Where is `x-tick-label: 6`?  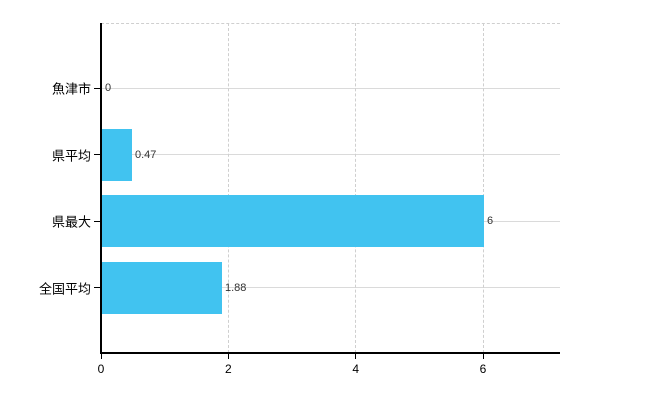 x-tick-label: 6 is located at coordinates (483, 369).